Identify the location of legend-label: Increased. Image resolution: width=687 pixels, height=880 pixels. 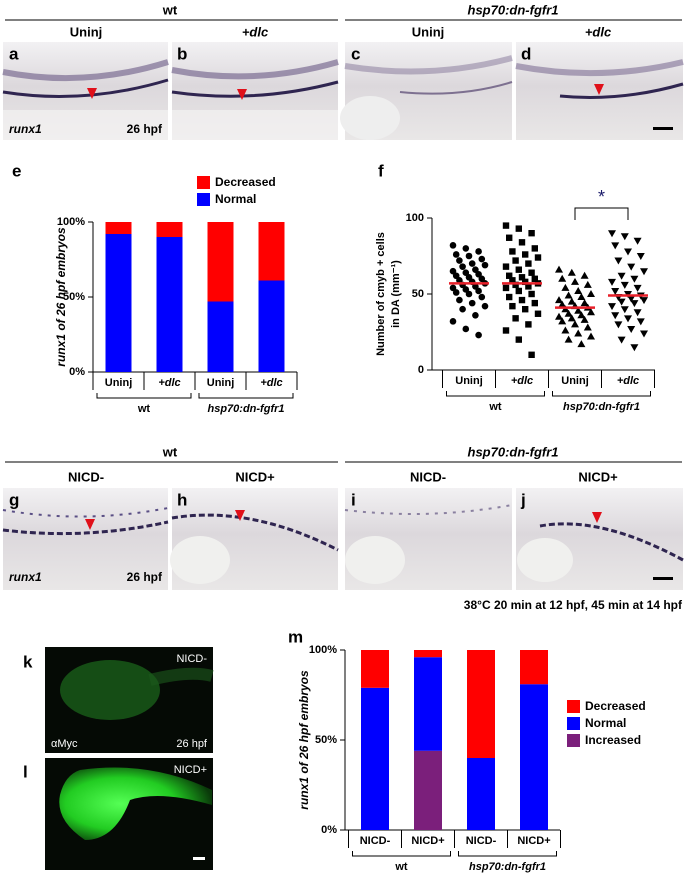
(613, 740).